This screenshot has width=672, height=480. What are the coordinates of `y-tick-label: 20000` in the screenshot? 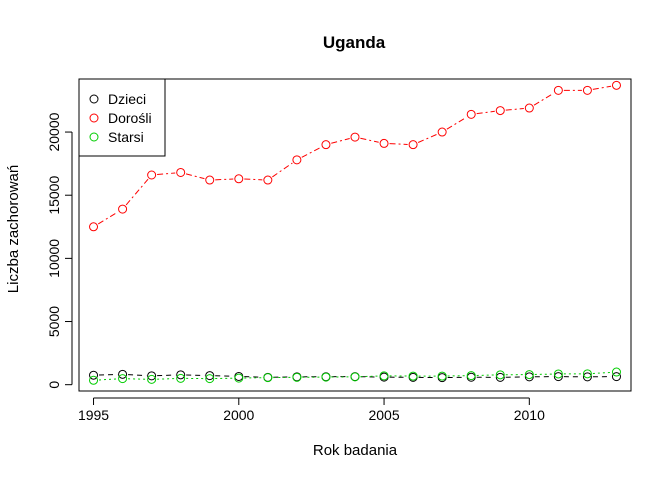 It's located at (54, 131).